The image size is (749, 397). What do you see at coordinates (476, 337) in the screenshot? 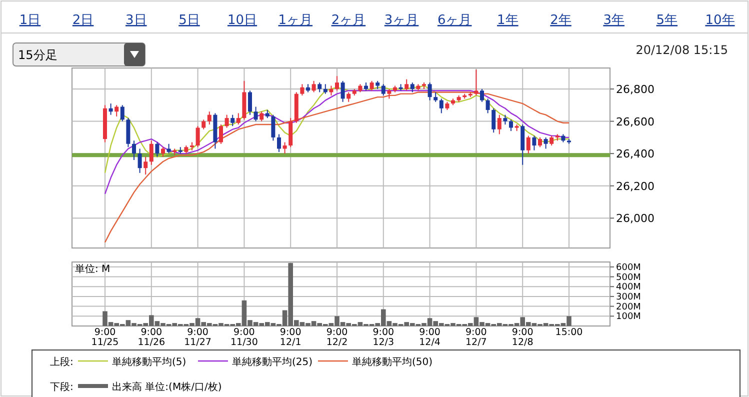
I see `x-tick-label: 9:00 12/7` at bounding box center [476, 337].